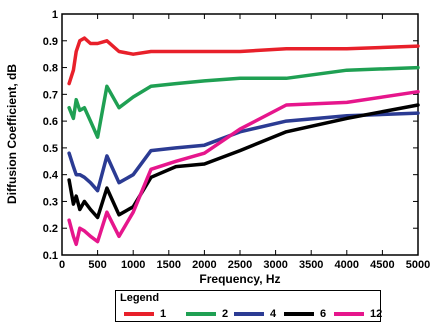  I want to click on x-tick-label: 1000, so click(133, 265).